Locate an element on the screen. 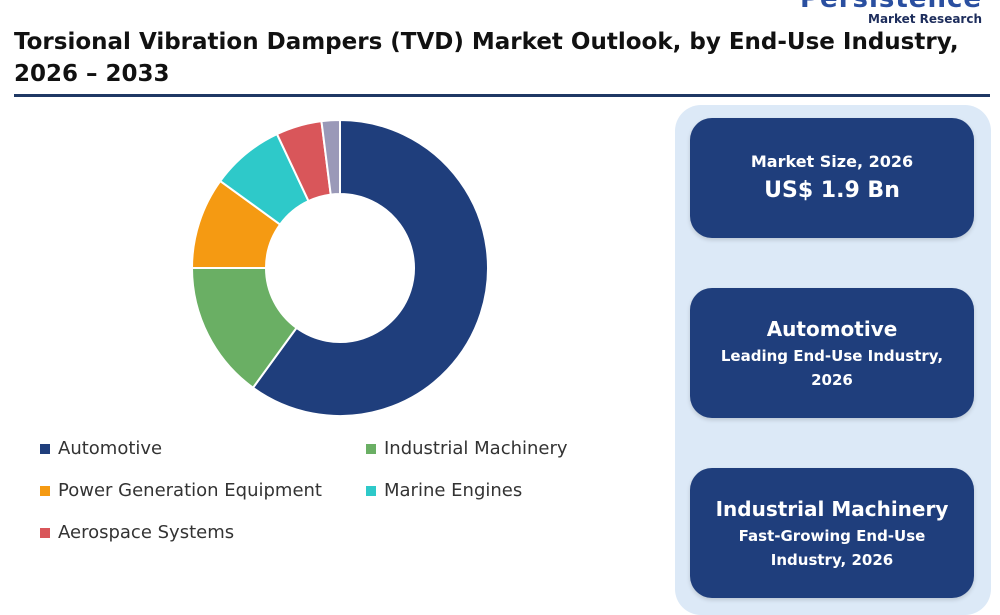 The image size is (1000, 615). brand-logo: Persistence Market Research is located at coordinates (891, 13).